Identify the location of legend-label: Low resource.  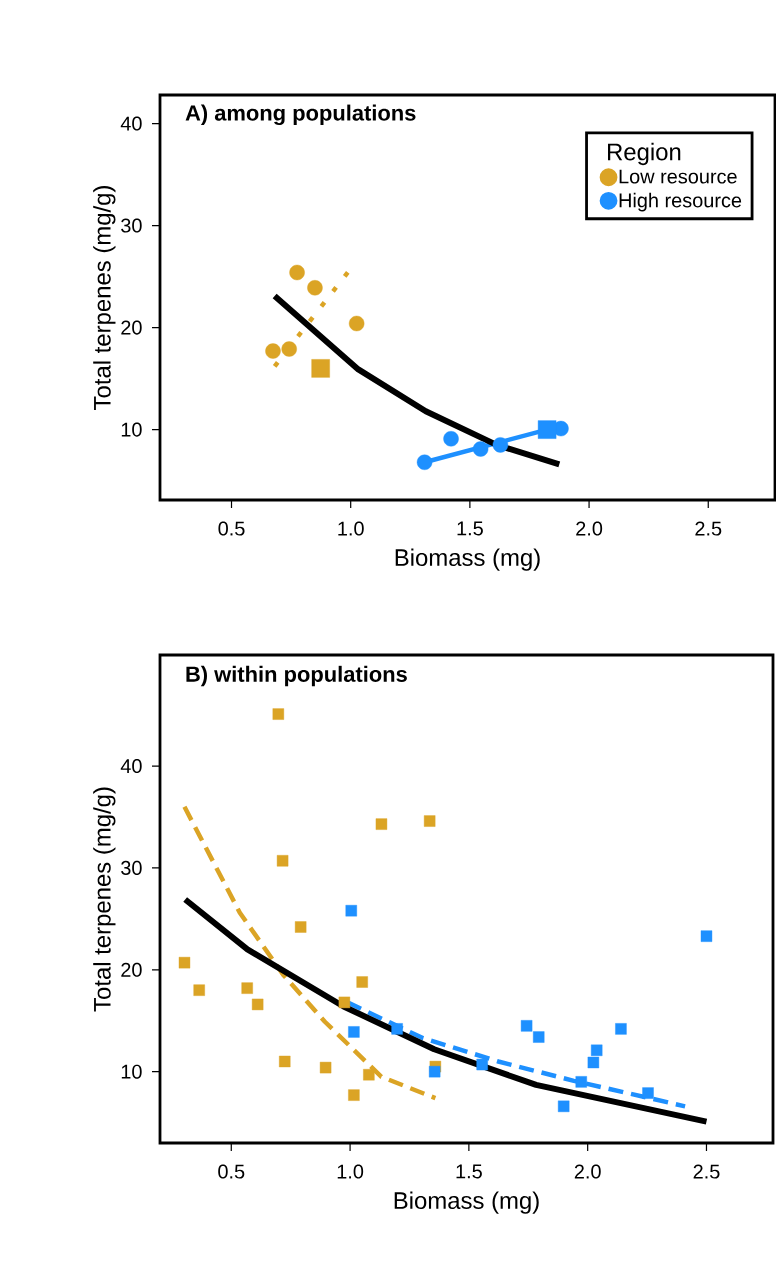
(678, 176).